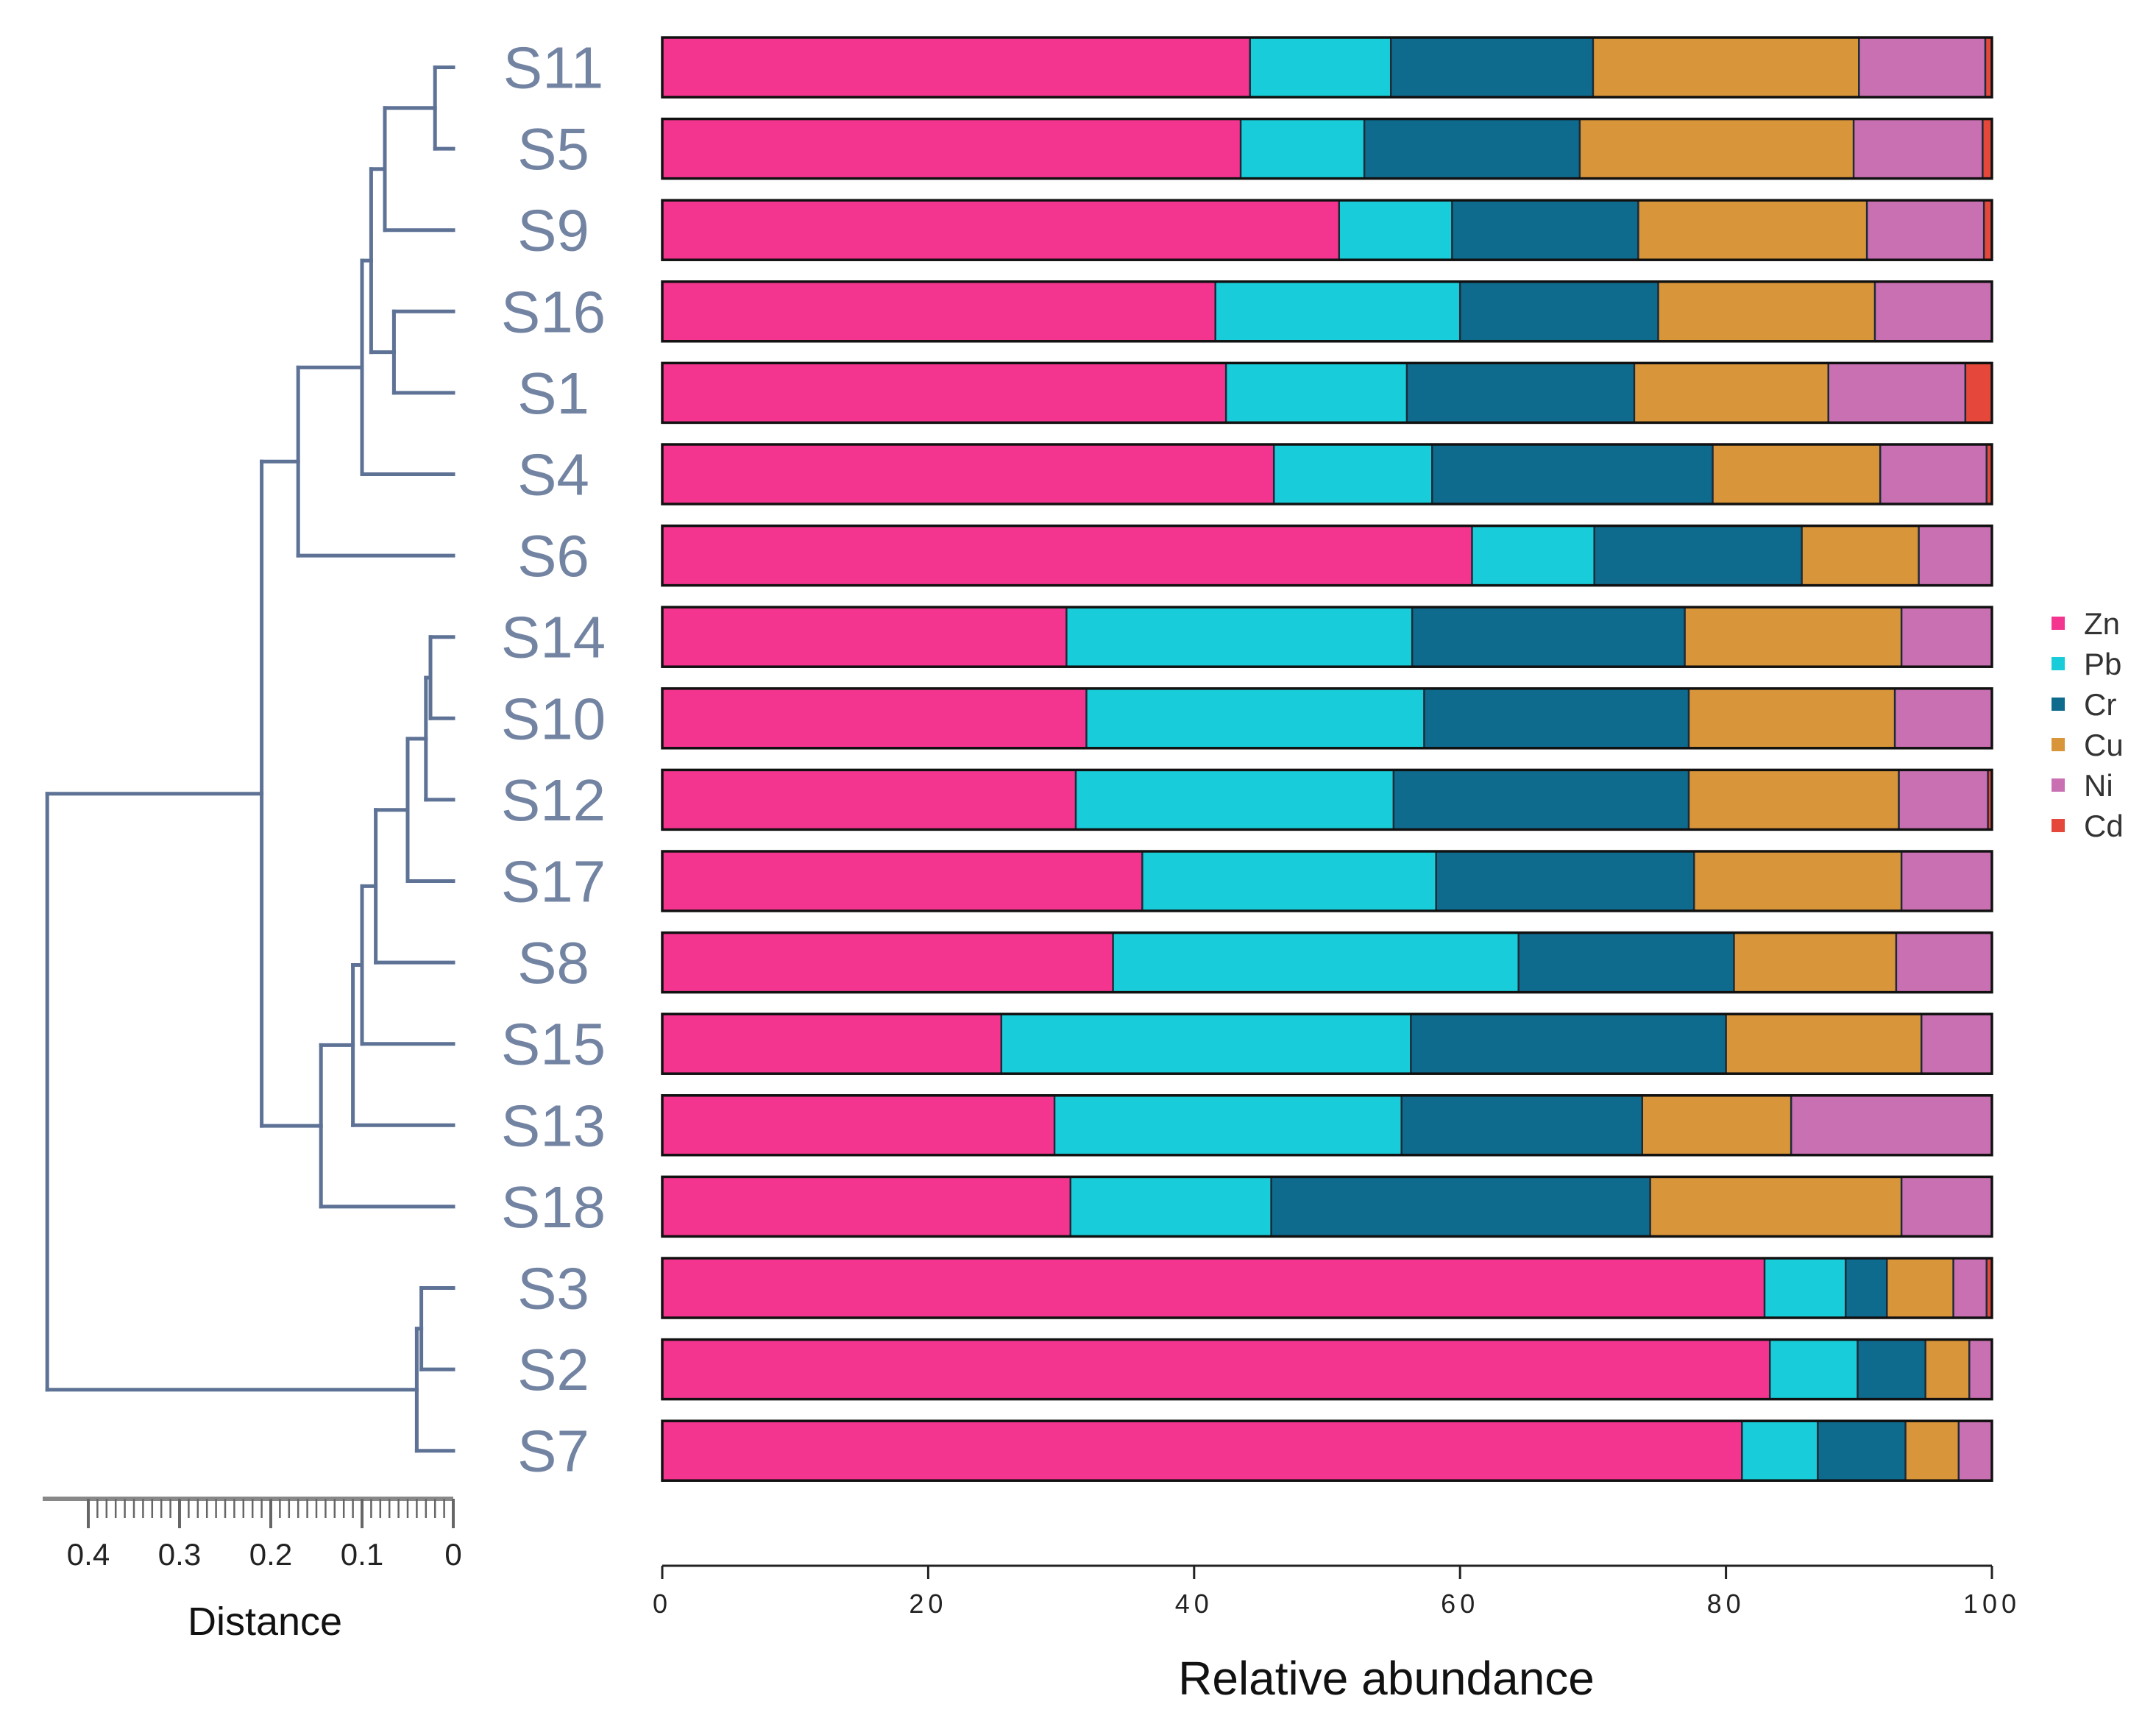 This screenshot has width=2156, height=1721. What do you see at coordinates (2082, 785) in the screenshot?
I see `legend-item-ni: Ni` at bounding box center [2082, 785].